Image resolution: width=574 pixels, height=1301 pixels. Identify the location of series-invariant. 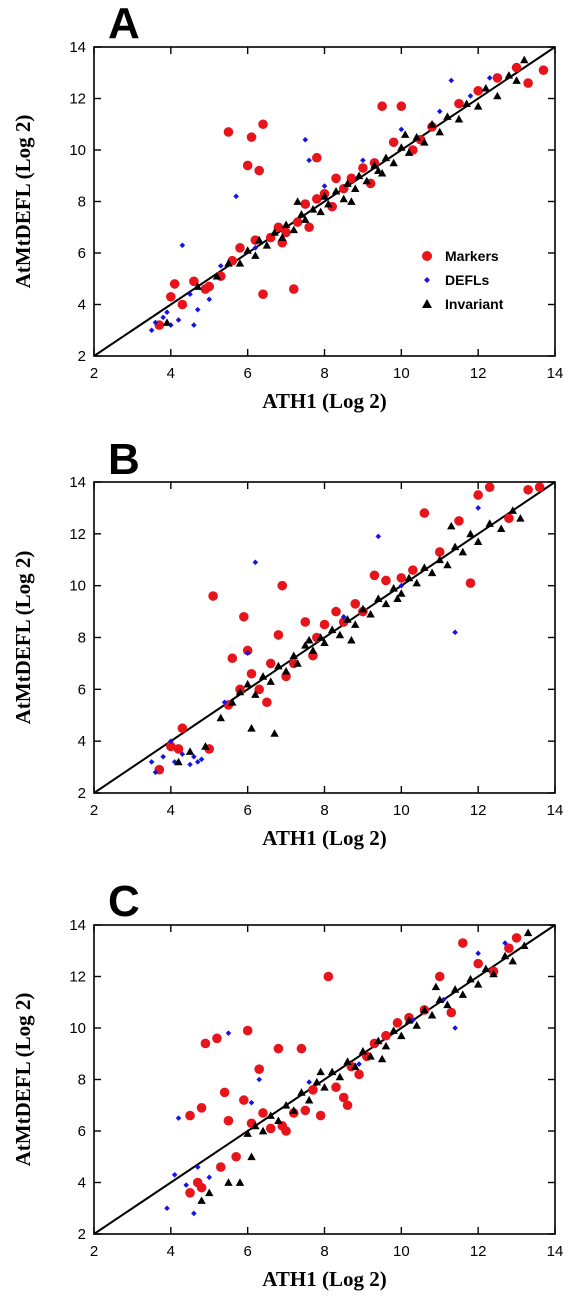
(349, 636).